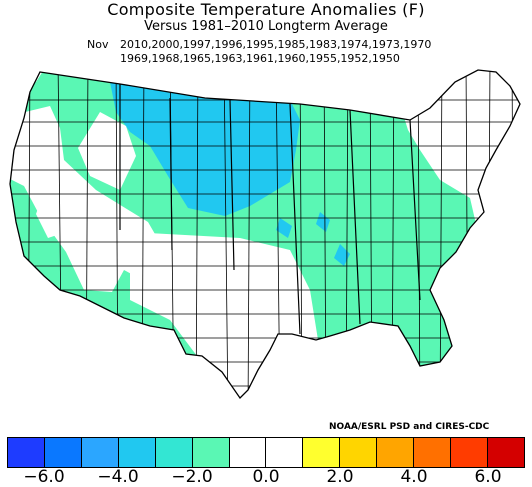 This screenshot has height=487, width=532. Describe the element at coordinates (45, 264) in the screenshot. I see `weak-cold-socal` at that location.